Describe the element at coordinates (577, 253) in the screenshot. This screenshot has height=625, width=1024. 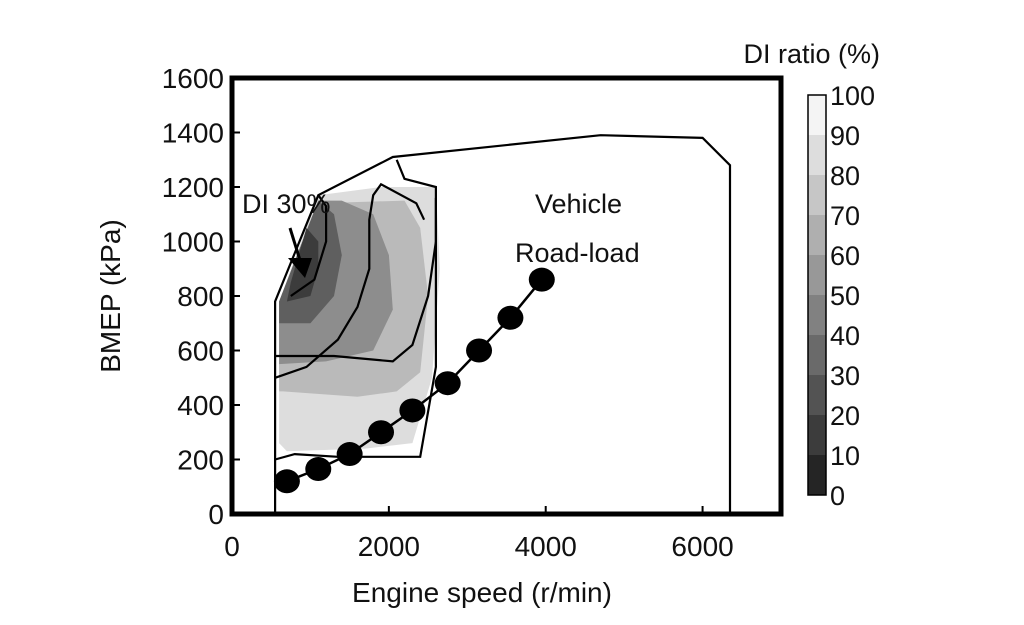
I see `annotation-road-load: Road-load` at that location.